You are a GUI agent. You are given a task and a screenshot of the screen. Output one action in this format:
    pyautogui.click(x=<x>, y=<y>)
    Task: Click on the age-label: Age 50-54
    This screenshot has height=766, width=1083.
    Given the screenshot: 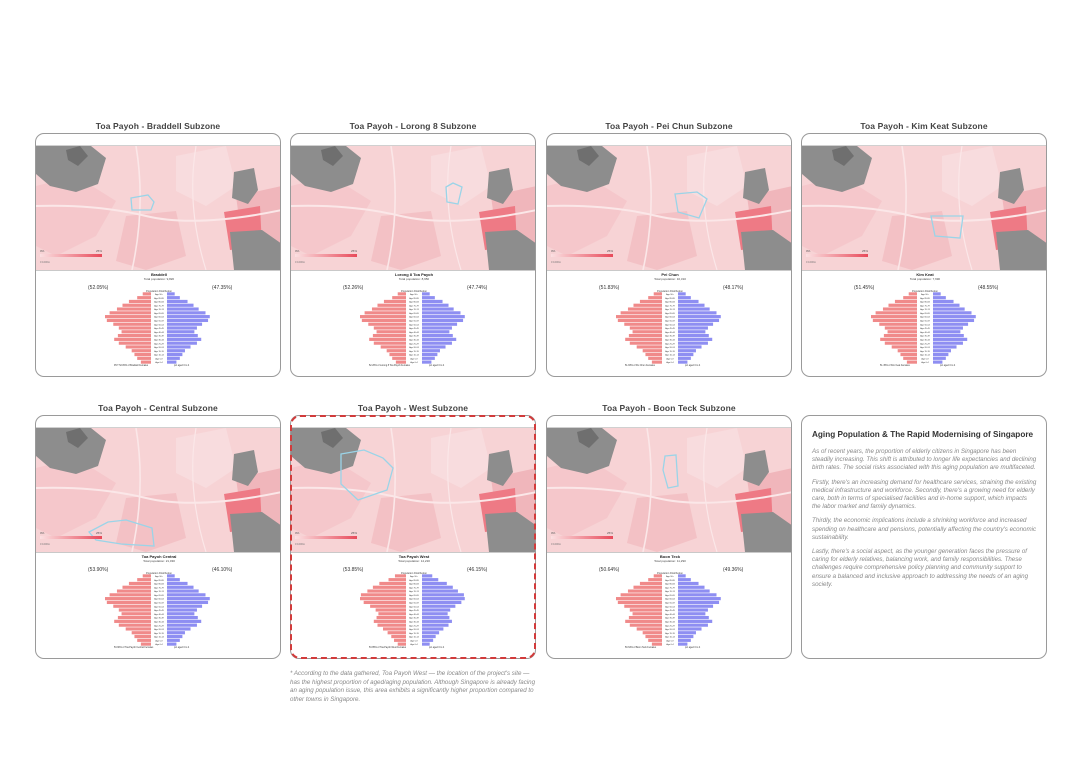 What is the action you would take?
    pyautogui.click(x=159, y=606)
    